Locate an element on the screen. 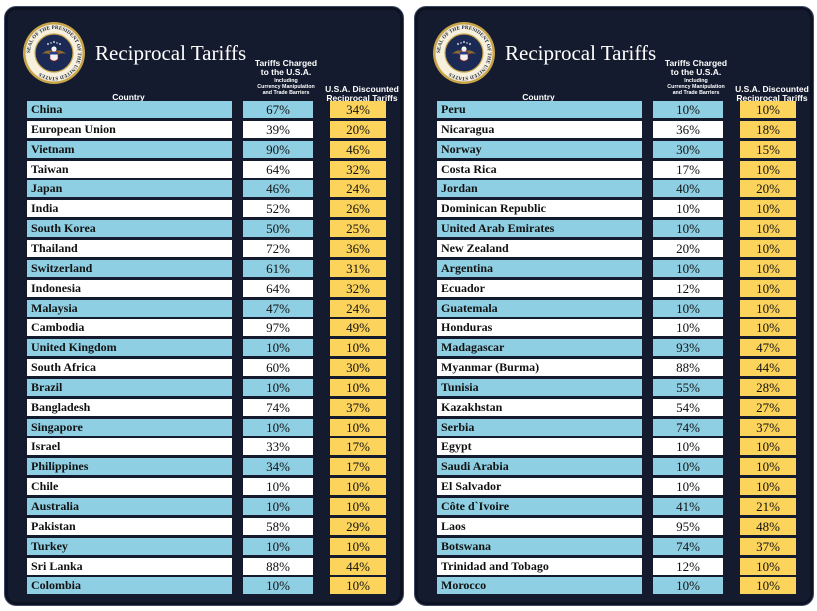 The image size is (817, 611). country-name-cell: Saudi Arabia is located at coordinates (539, 467).